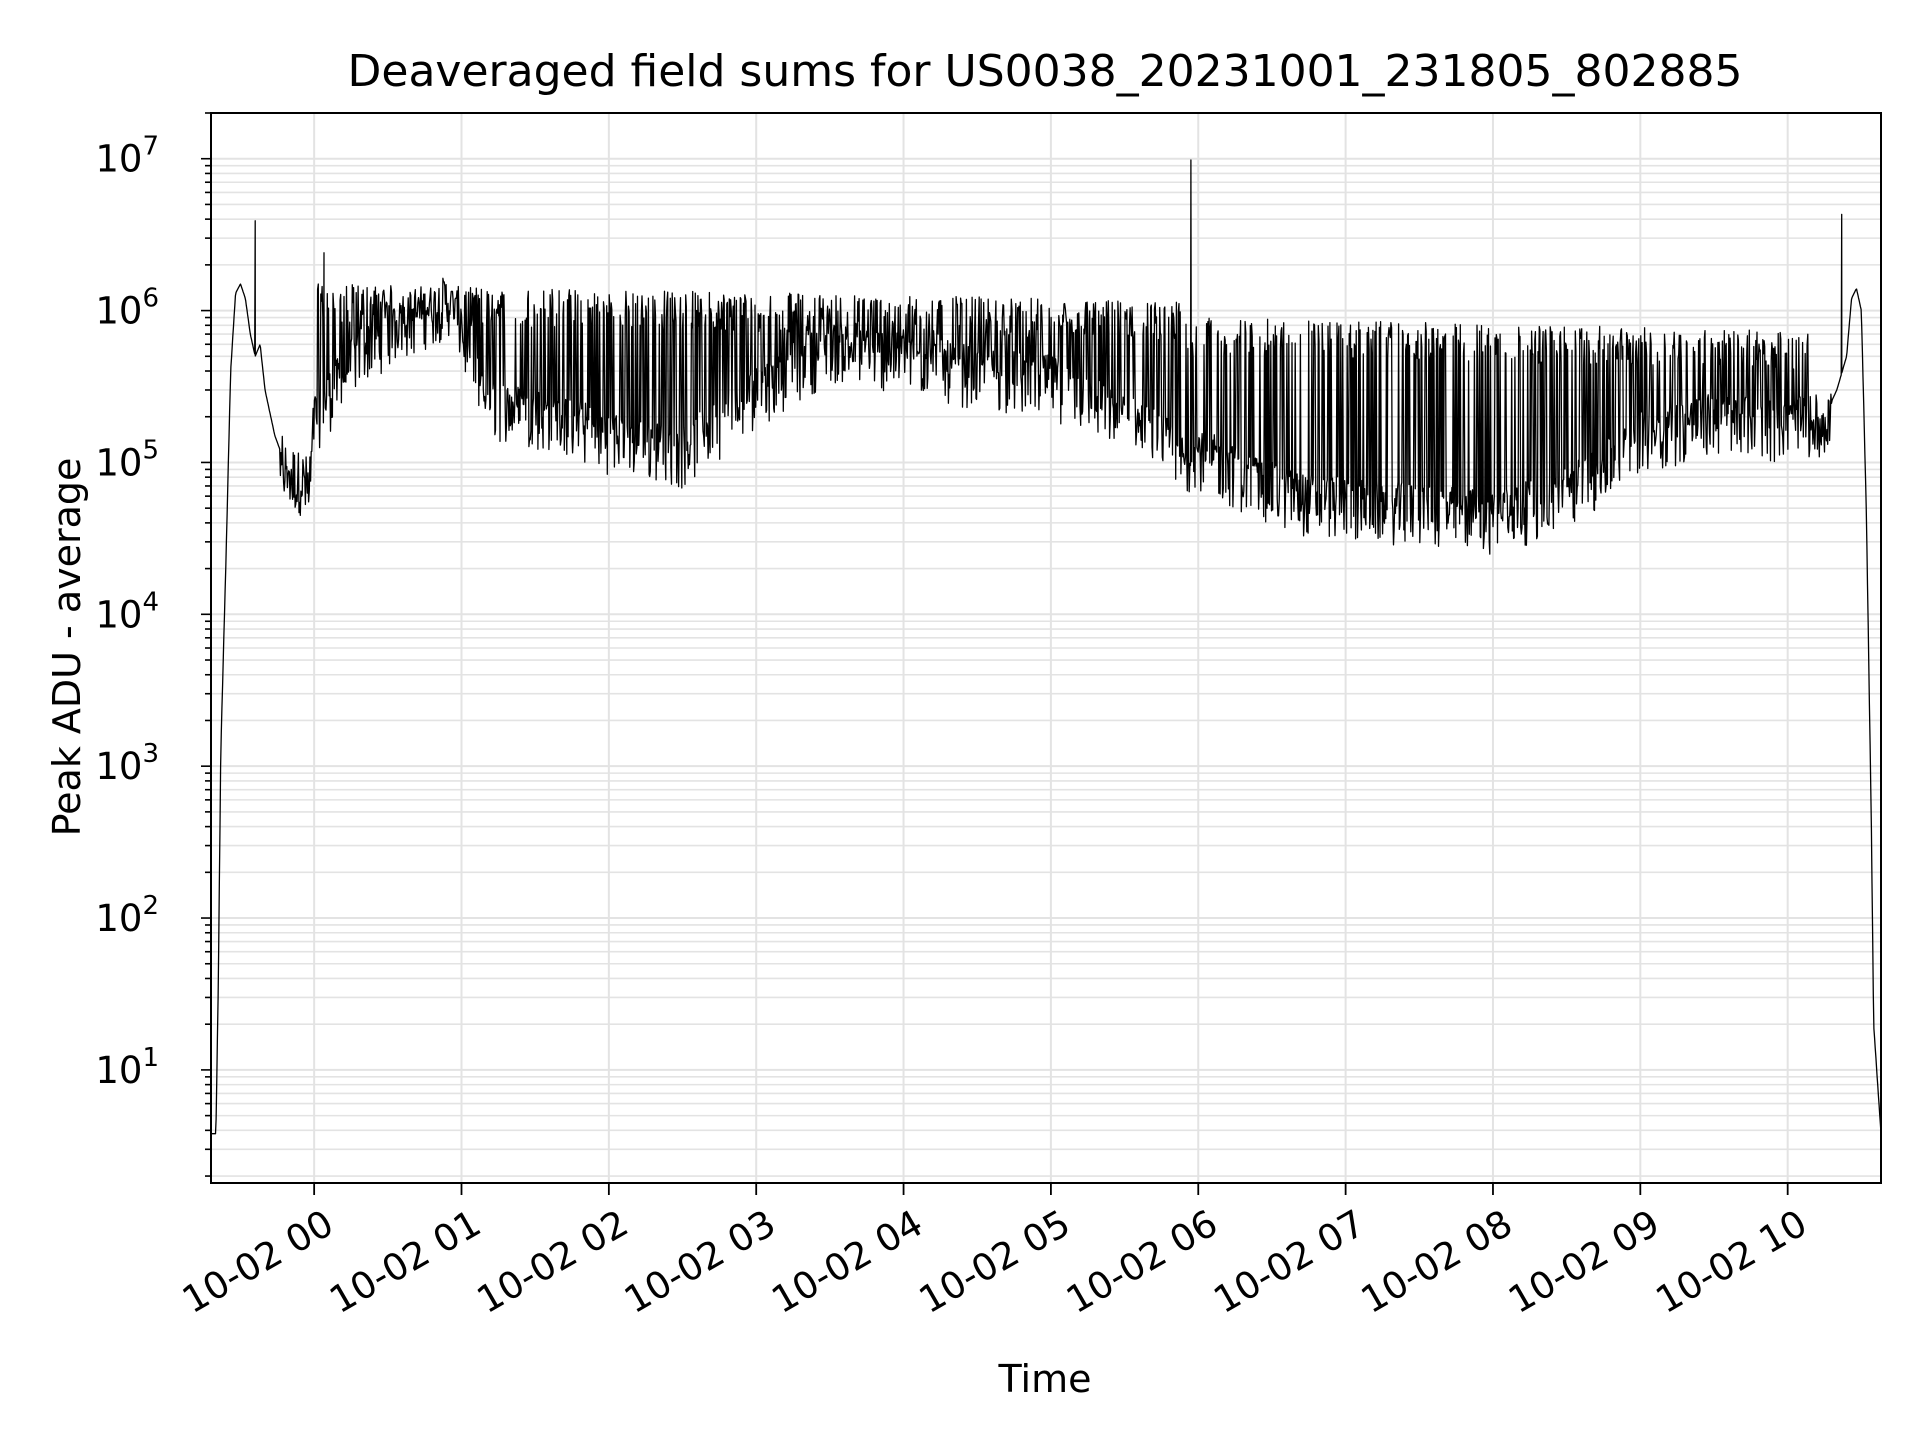 This screenshot has width=1920, height=1440. What do you see at coordinates (127, 763) in the screenshot?
I see `y-tick-label: 10³` at bounding box center [127, 763].